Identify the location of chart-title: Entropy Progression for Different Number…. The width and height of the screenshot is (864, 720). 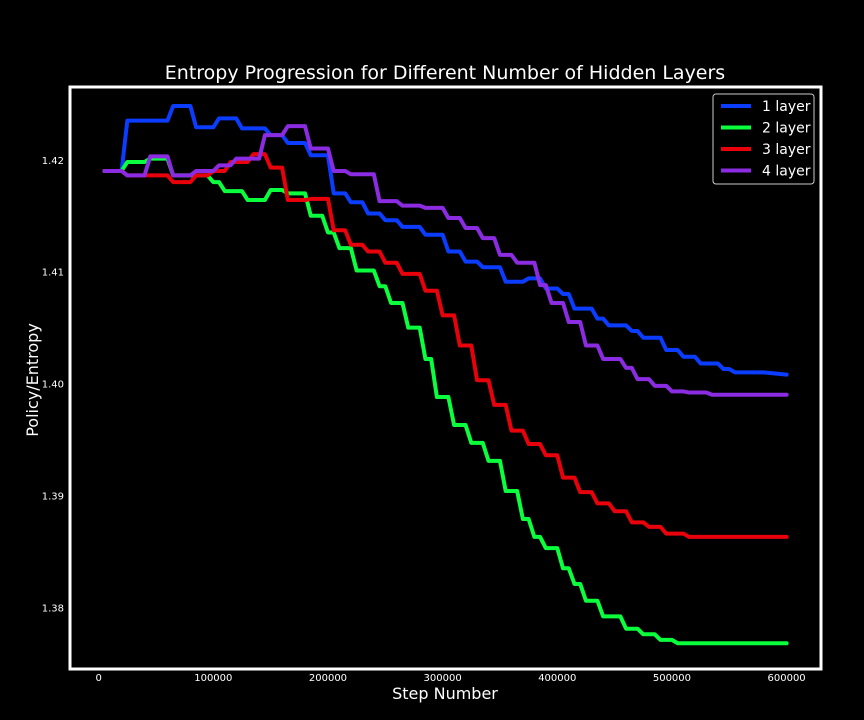
(445, 73).